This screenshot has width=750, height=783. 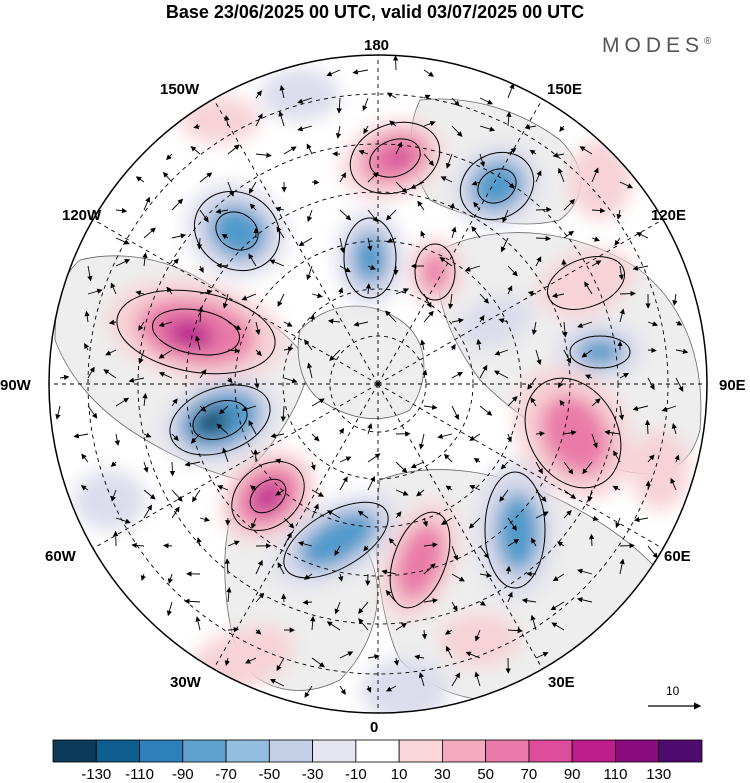 What do you see at coordinates (377, 751) in the screenshot?
I see `colorbar` at bounding box center [377, 751].